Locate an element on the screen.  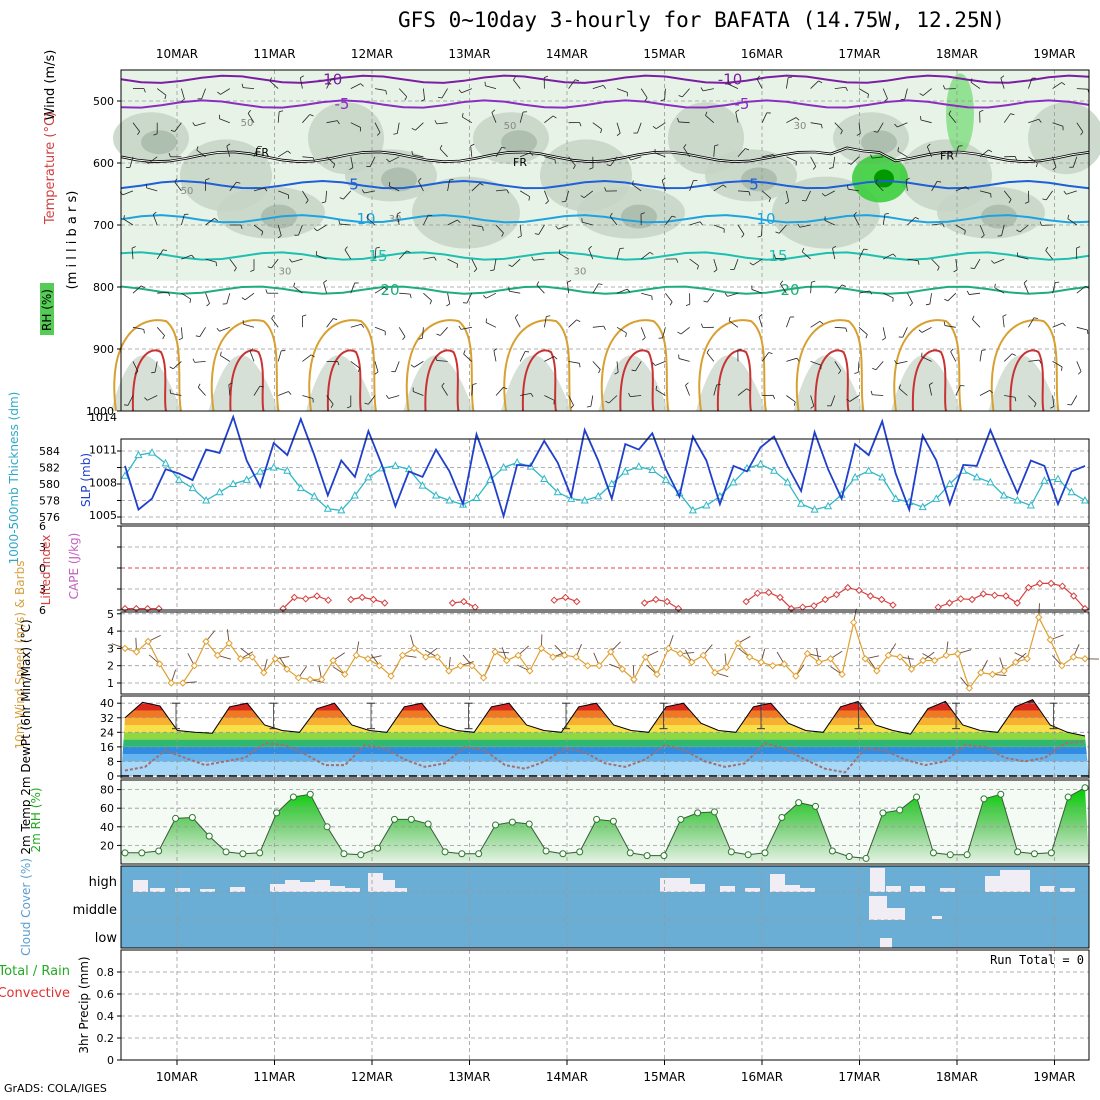
rh2m-axis-label: 2m RH (%) is located at coordinates (36, 819).